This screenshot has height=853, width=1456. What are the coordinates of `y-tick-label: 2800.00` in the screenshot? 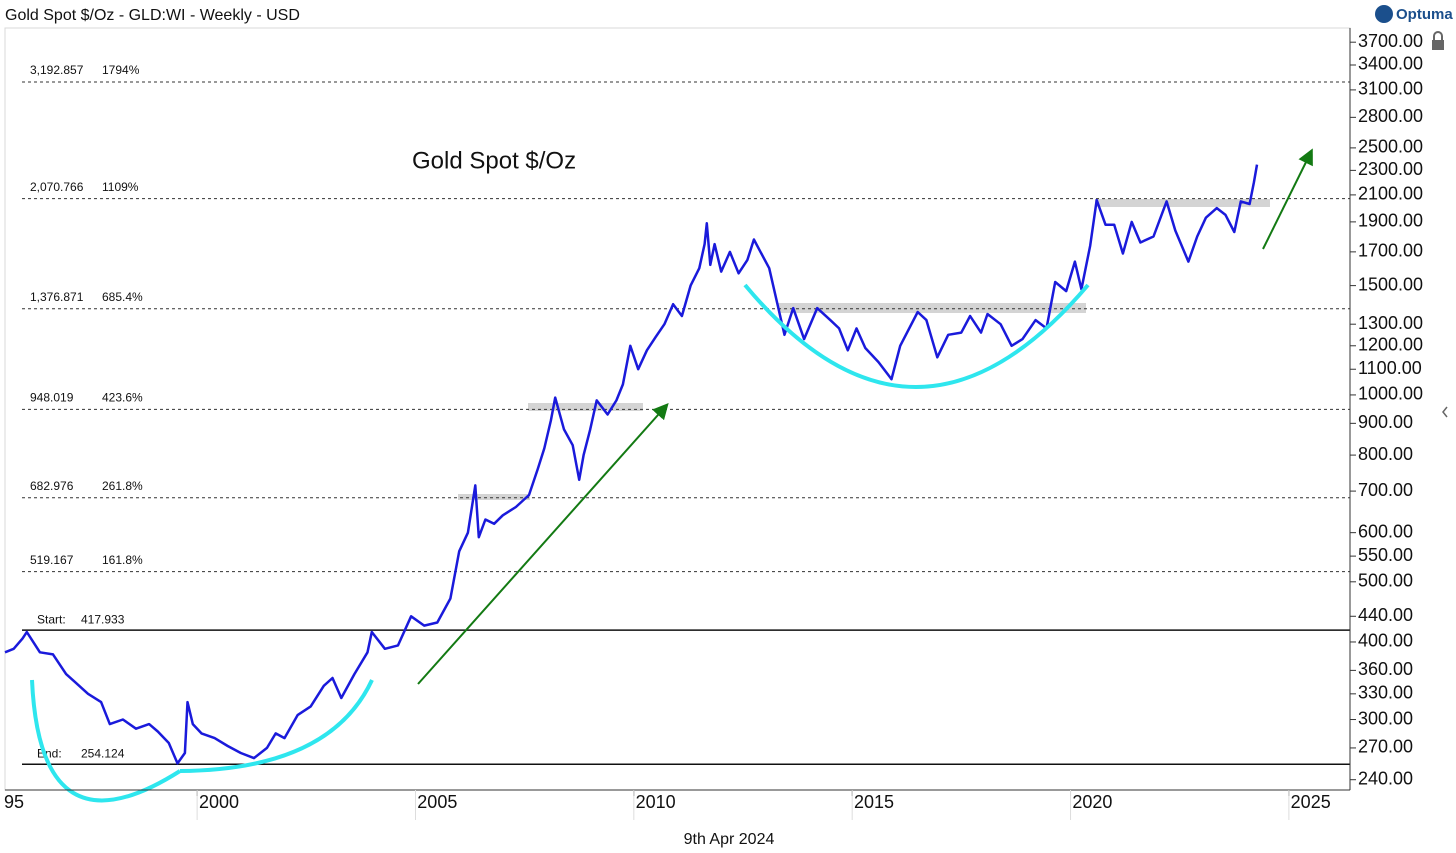 It's located at (1390, 116).